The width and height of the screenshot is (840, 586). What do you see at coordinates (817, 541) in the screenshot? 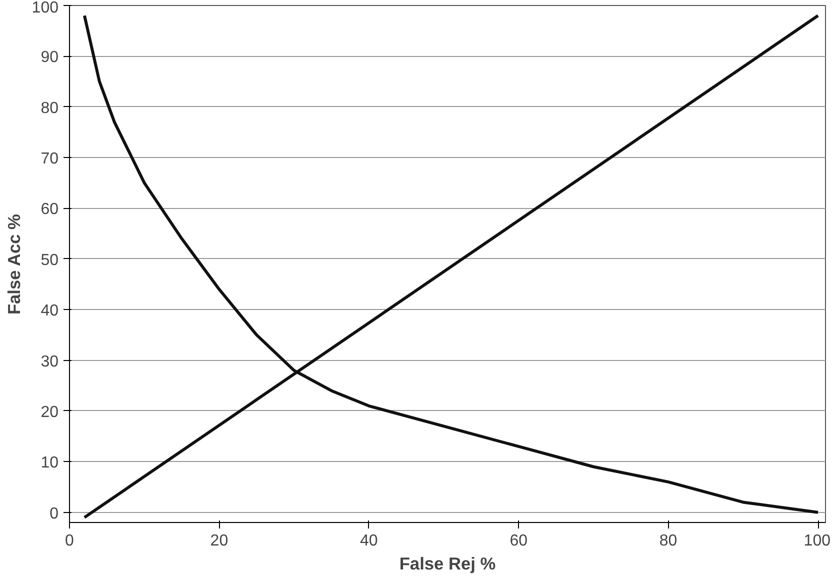
I see `x-tick-label: 100` at bounding box center [817, 541].